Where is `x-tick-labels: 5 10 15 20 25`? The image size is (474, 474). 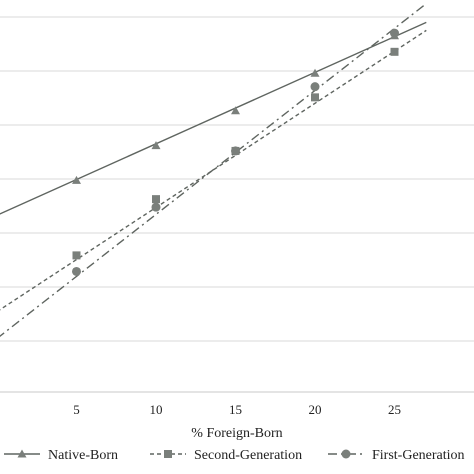 x-tick-labels: 5 10 15 20 25 is located at coordinates (237, 409).